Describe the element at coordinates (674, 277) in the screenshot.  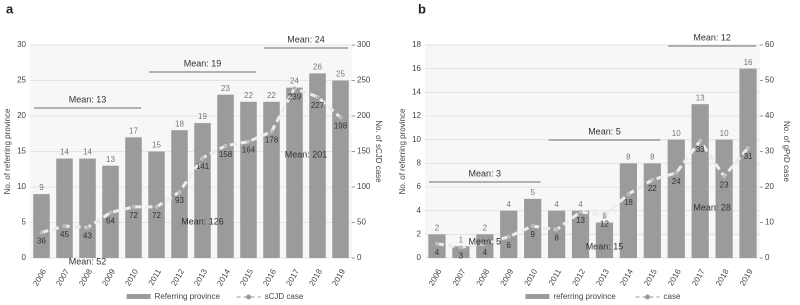
I see `x-tick-label: 2016` at that location.